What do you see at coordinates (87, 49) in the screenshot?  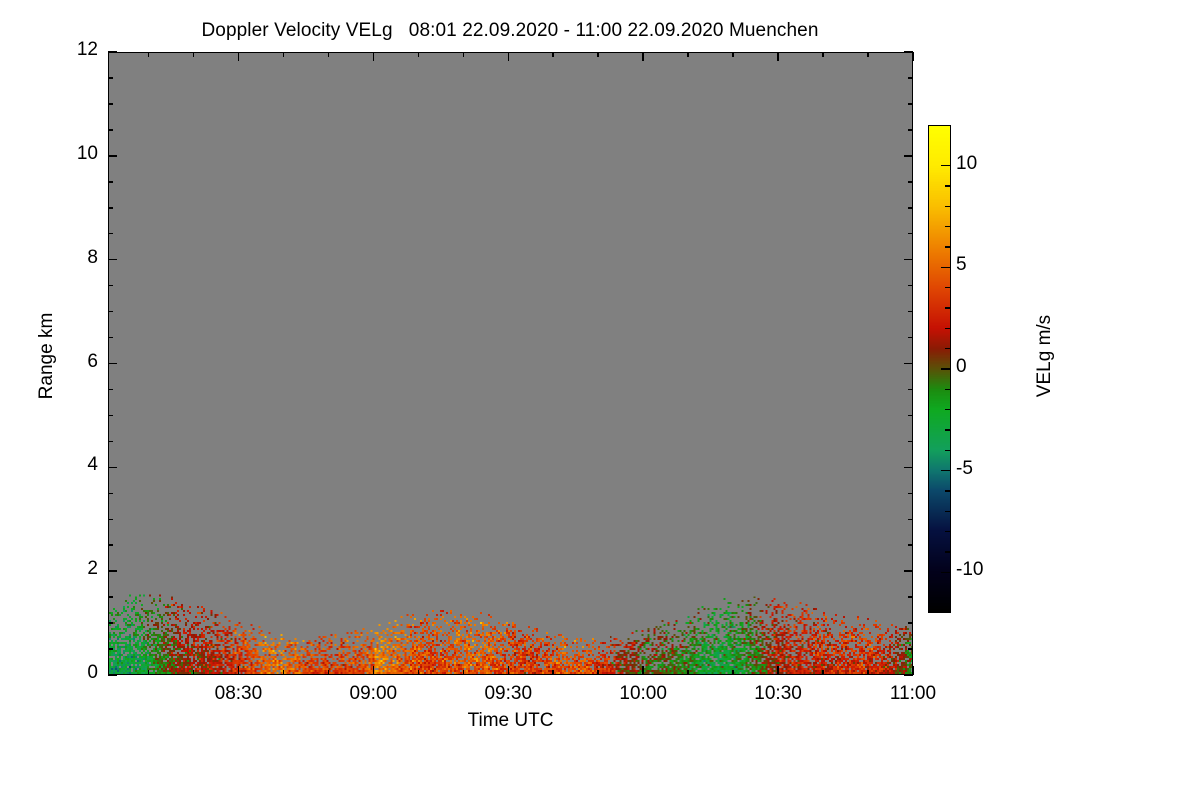 I see `y-tick-label: 12` at bounding box center [87, 49].